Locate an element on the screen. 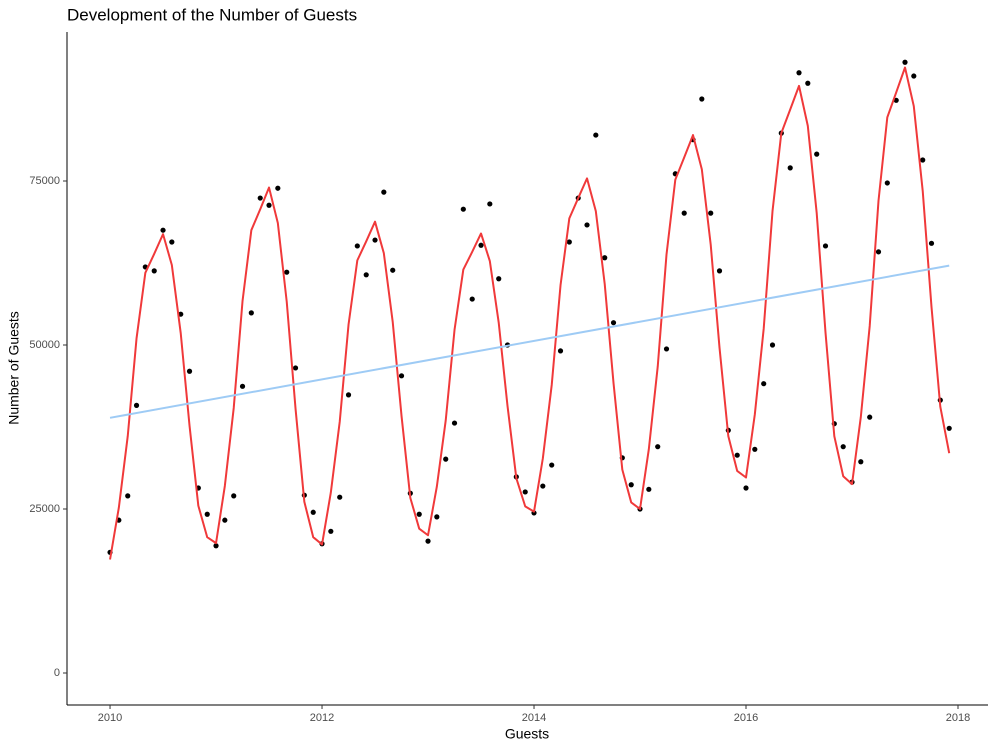 The width and height of the screenshot is (1000, 750). y-tick-label: 0 is located at coordinates (57, 673).